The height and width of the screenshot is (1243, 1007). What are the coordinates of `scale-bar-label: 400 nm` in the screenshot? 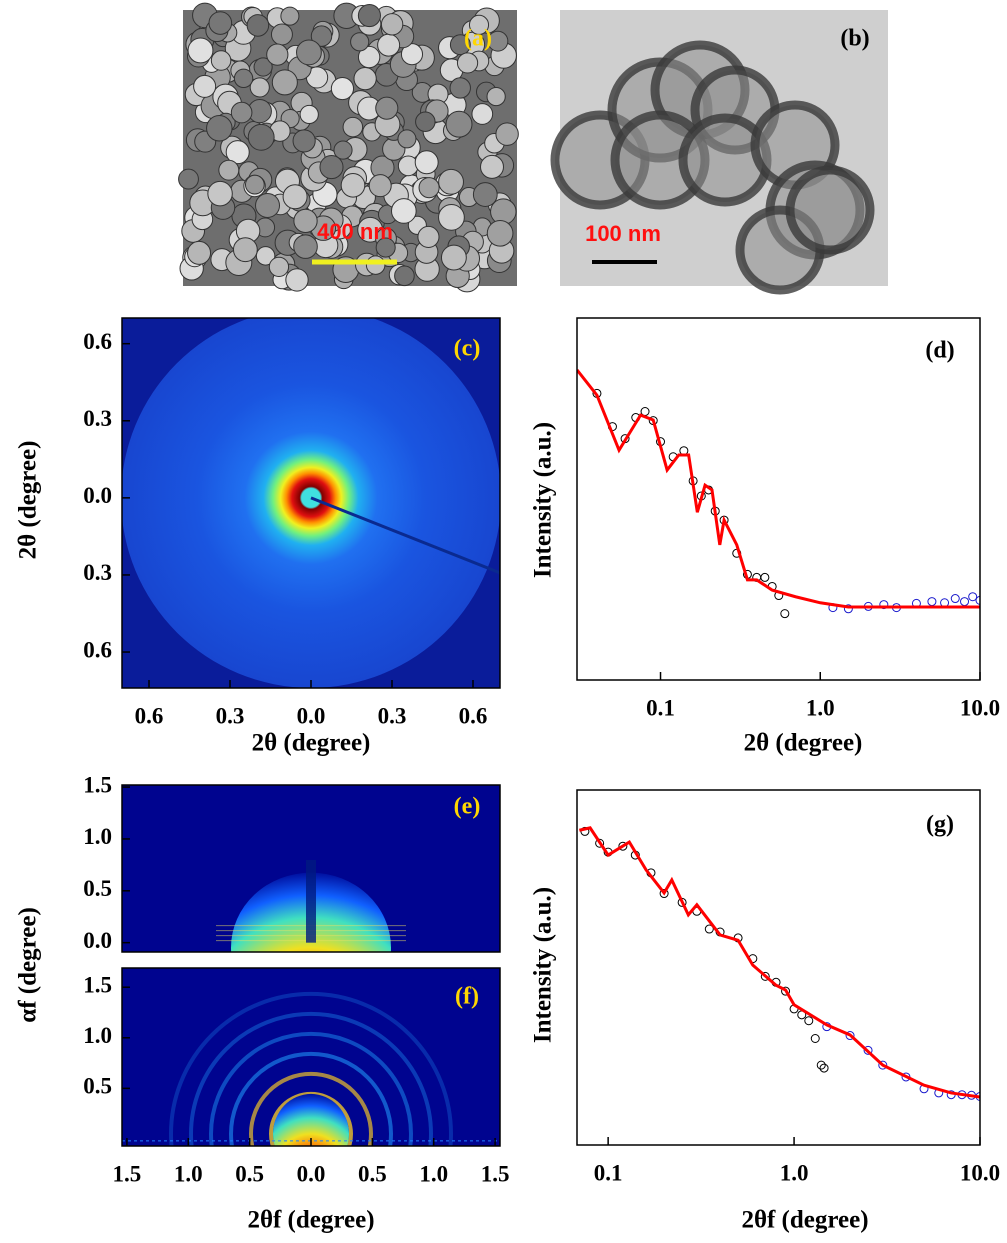 It's located at (355, 231).